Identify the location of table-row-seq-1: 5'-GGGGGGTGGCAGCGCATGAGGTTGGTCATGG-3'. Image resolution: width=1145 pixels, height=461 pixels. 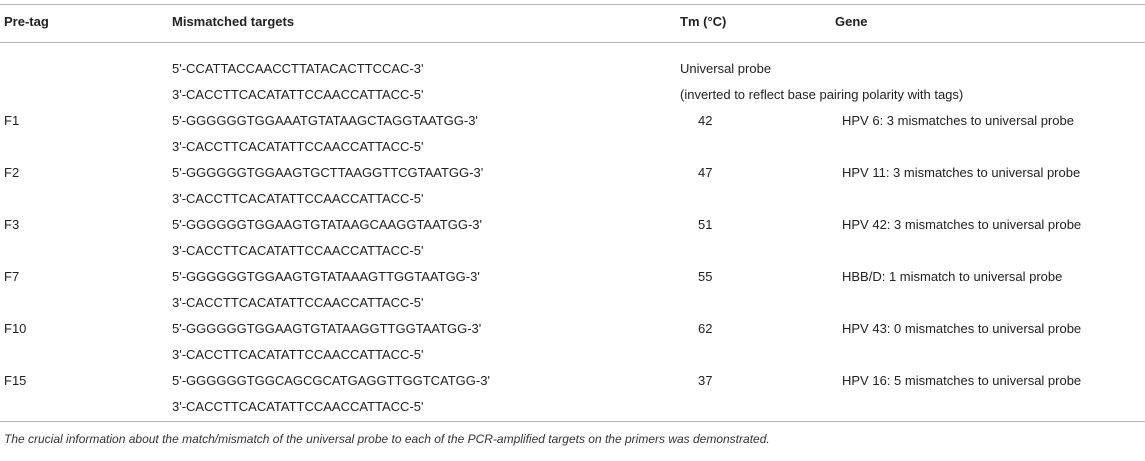
(331, 380).